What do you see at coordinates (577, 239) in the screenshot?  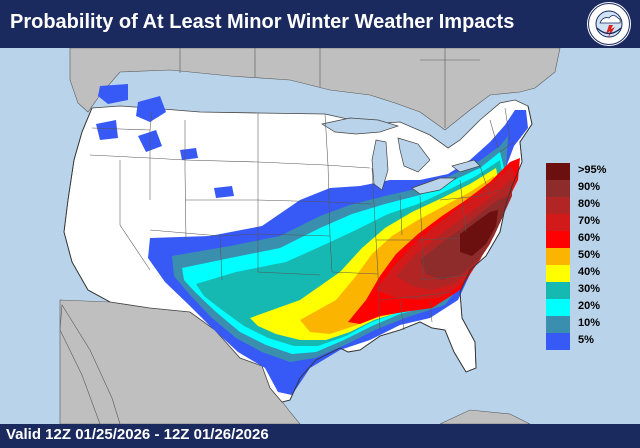 I see `legend-item: 60%` at bounding box center [577, 239].